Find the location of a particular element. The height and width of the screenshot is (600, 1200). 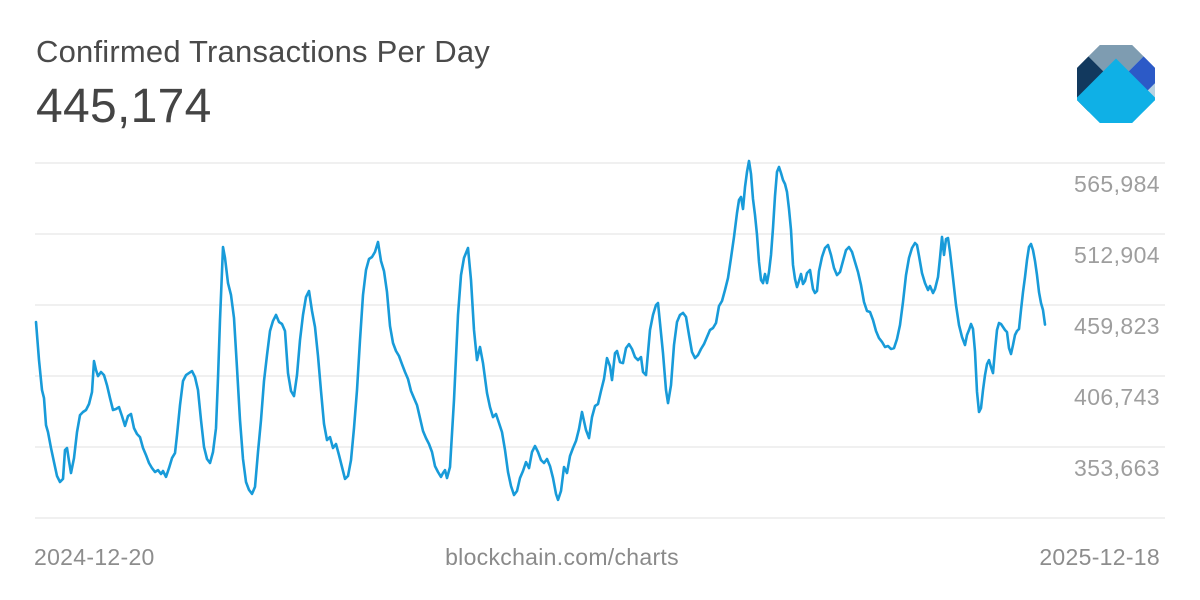

logo-slate-quad is located at coordinates (1116, 64).